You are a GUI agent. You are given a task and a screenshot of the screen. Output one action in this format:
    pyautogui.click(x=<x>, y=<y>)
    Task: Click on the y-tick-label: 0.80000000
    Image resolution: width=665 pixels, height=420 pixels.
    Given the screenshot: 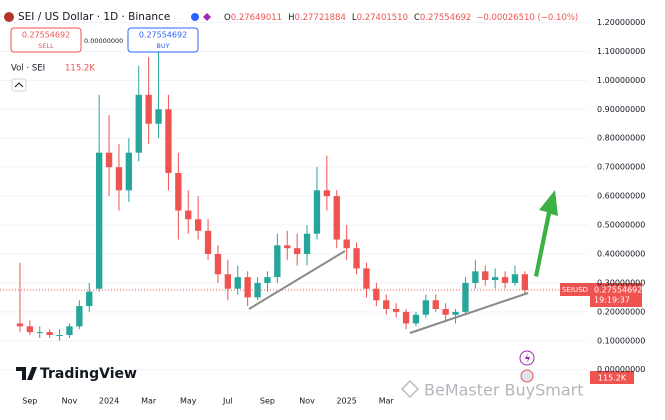 What is the action you would take?
    pyautogui.click(x=621, y=138)
    